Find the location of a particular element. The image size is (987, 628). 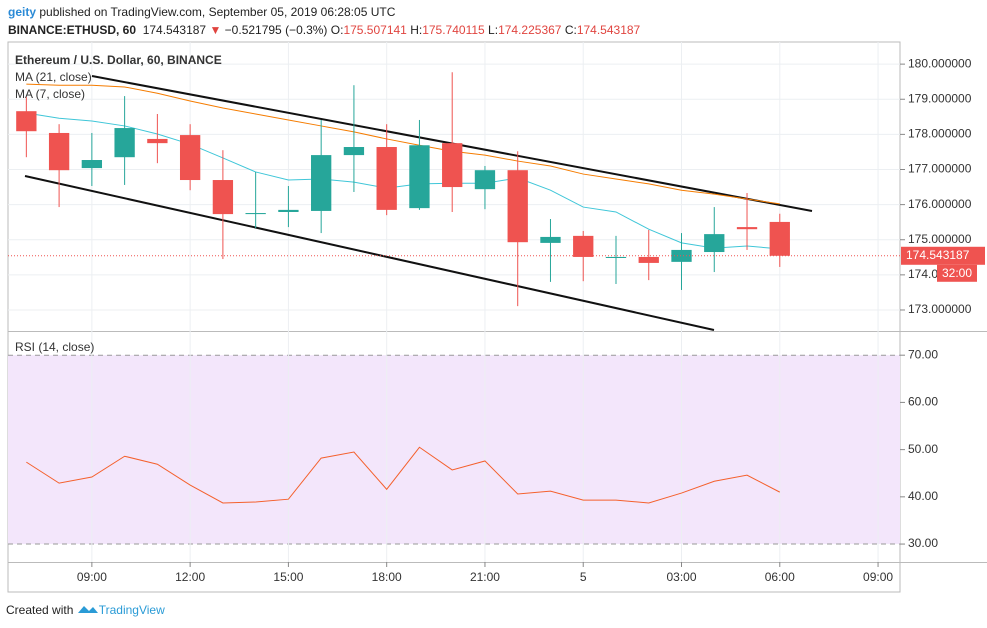

o-label: O: is located at coordinates (337, 30).